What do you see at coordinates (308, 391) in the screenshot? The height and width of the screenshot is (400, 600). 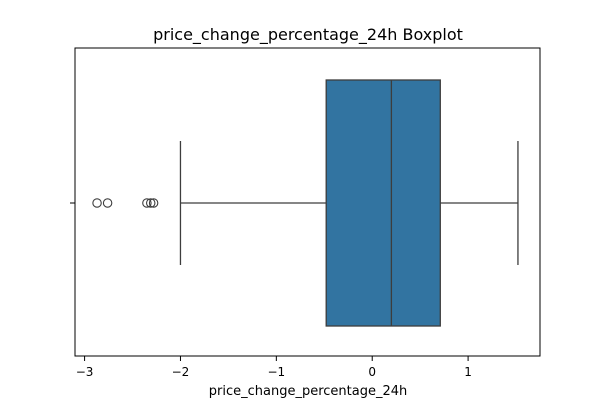 I see `x-axis-label: price_change_percentage_24h` at bounding box center [308, 391].